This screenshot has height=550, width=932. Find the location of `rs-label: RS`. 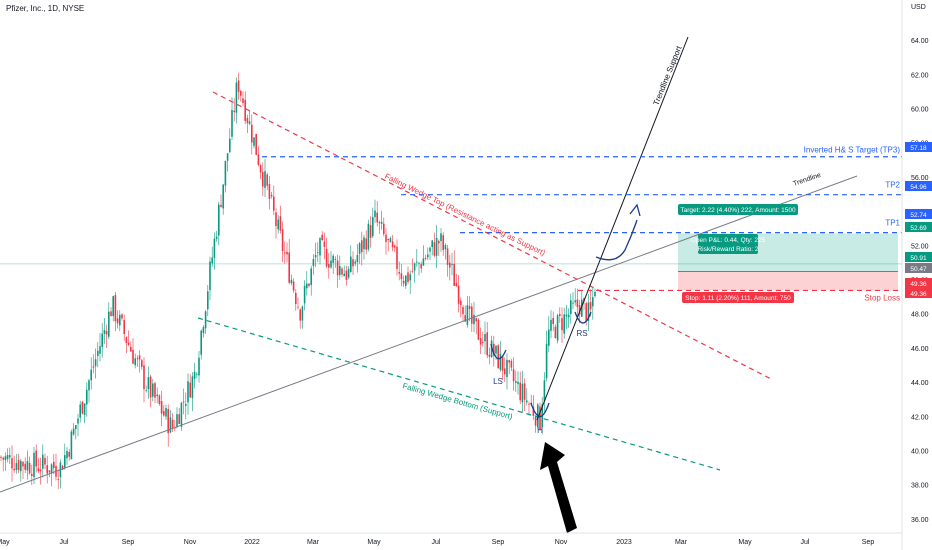

rs-label: RS is located at coordinates (581, 333).